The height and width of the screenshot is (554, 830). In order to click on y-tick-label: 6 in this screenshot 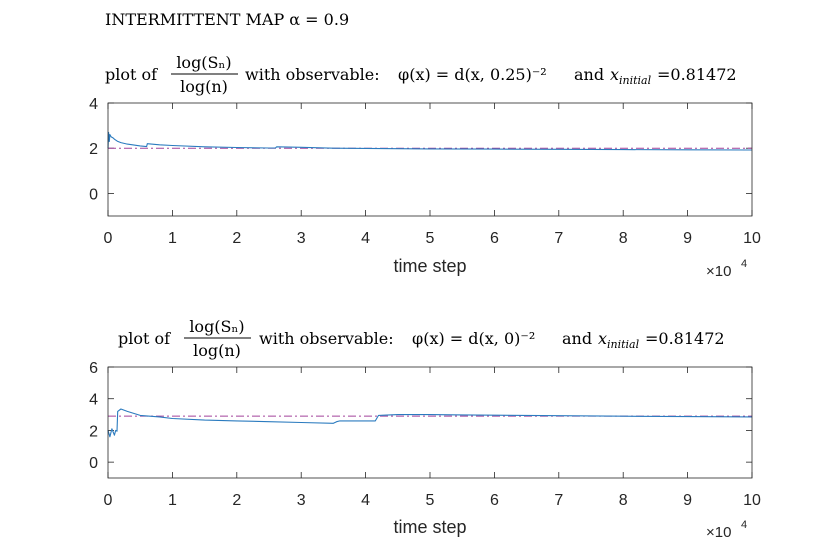, I will do `click(93, 368)`.